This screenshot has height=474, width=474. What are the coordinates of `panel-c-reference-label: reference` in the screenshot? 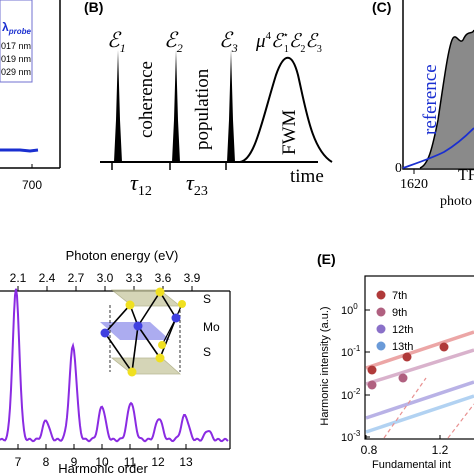 It's located at (430, 99).